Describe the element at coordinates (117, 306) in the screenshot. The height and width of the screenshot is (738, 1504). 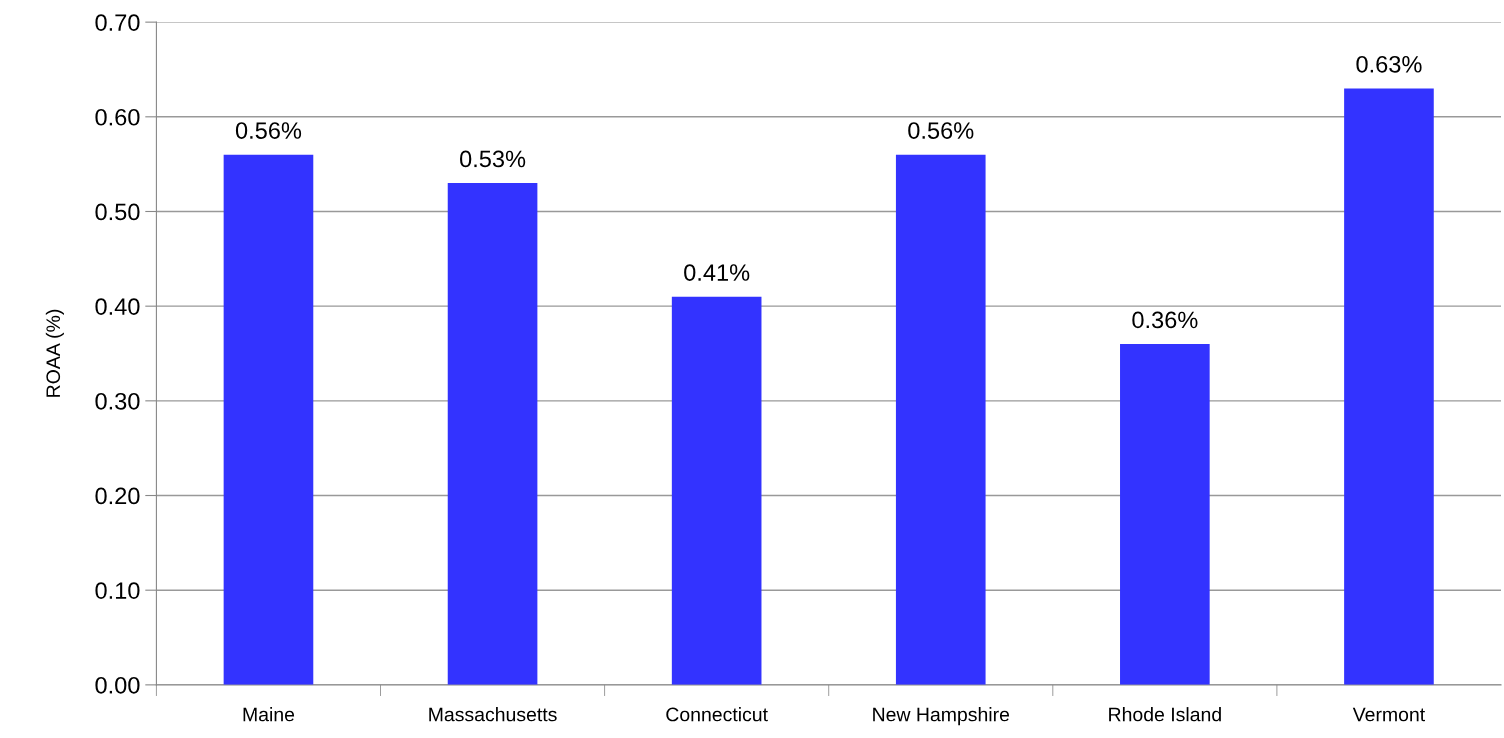
I see `y-tick-label: 0.40` at that location.